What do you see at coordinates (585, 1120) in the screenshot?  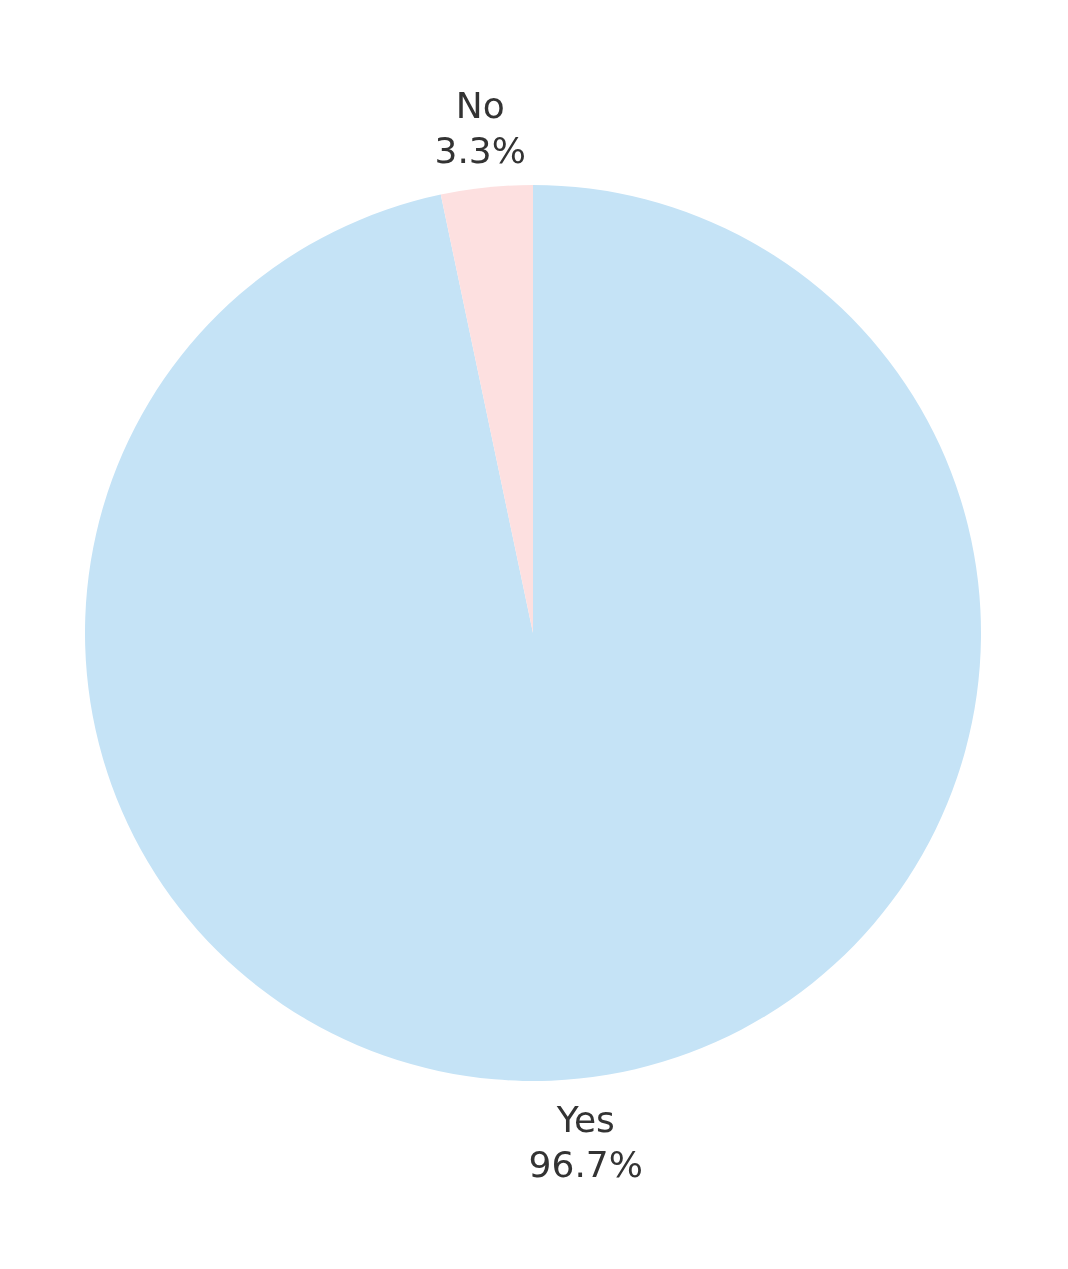 I see `slice-label: Yes` at bounding box center [585, 1120].